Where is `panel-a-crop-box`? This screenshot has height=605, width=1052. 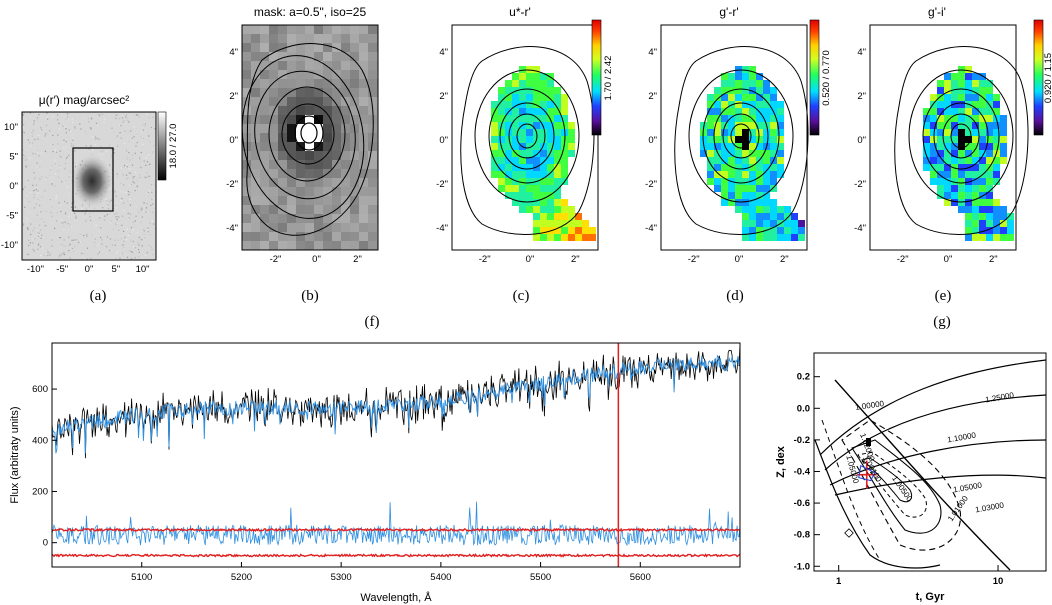 panel-a-crop-box is located at coordinates (93, 179).